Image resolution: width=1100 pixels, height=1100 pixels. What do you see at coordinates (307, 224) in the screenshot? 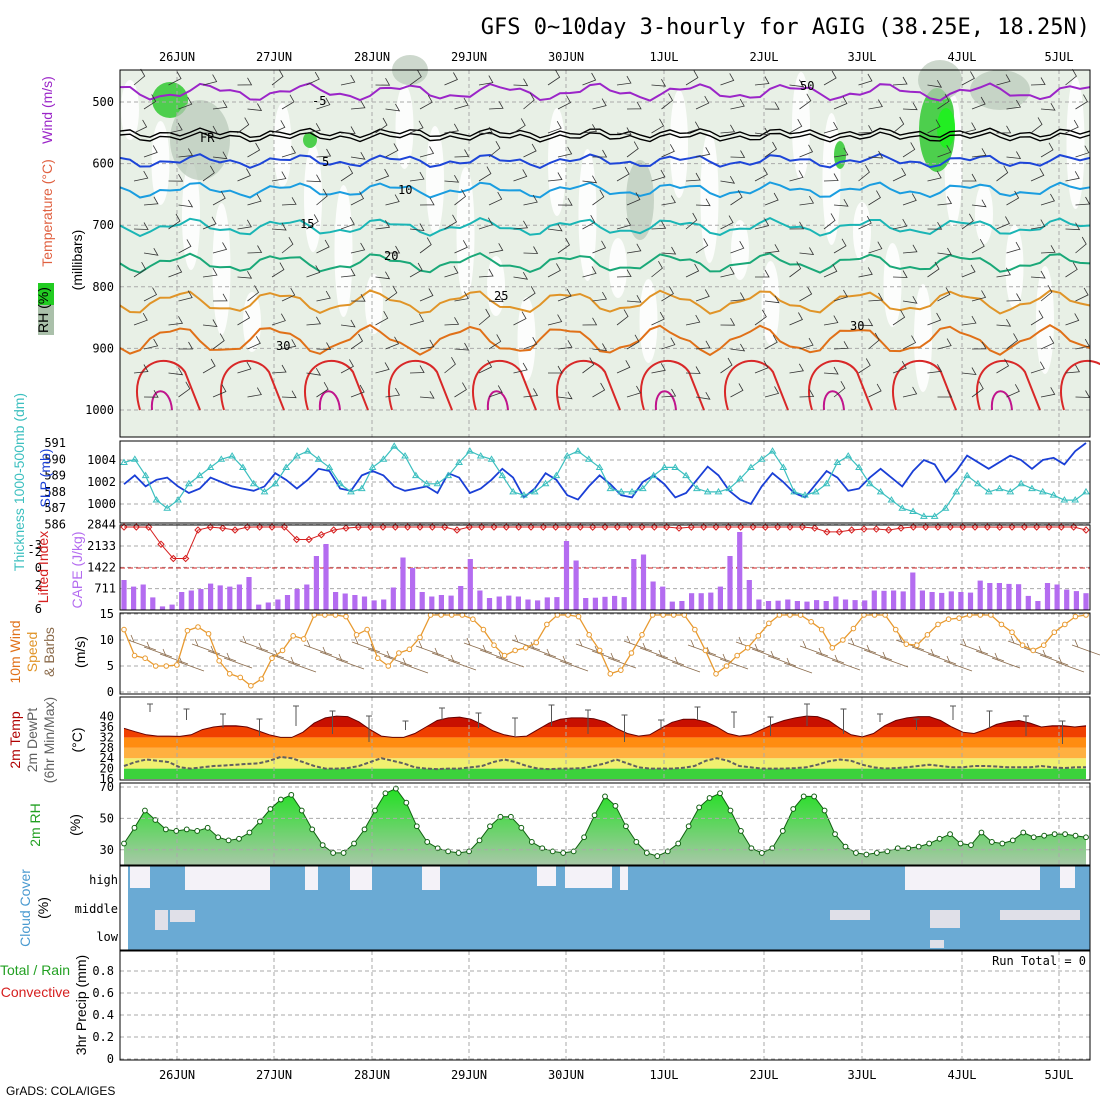
I see `contour-label: 15` at bounding box center [307, 224].